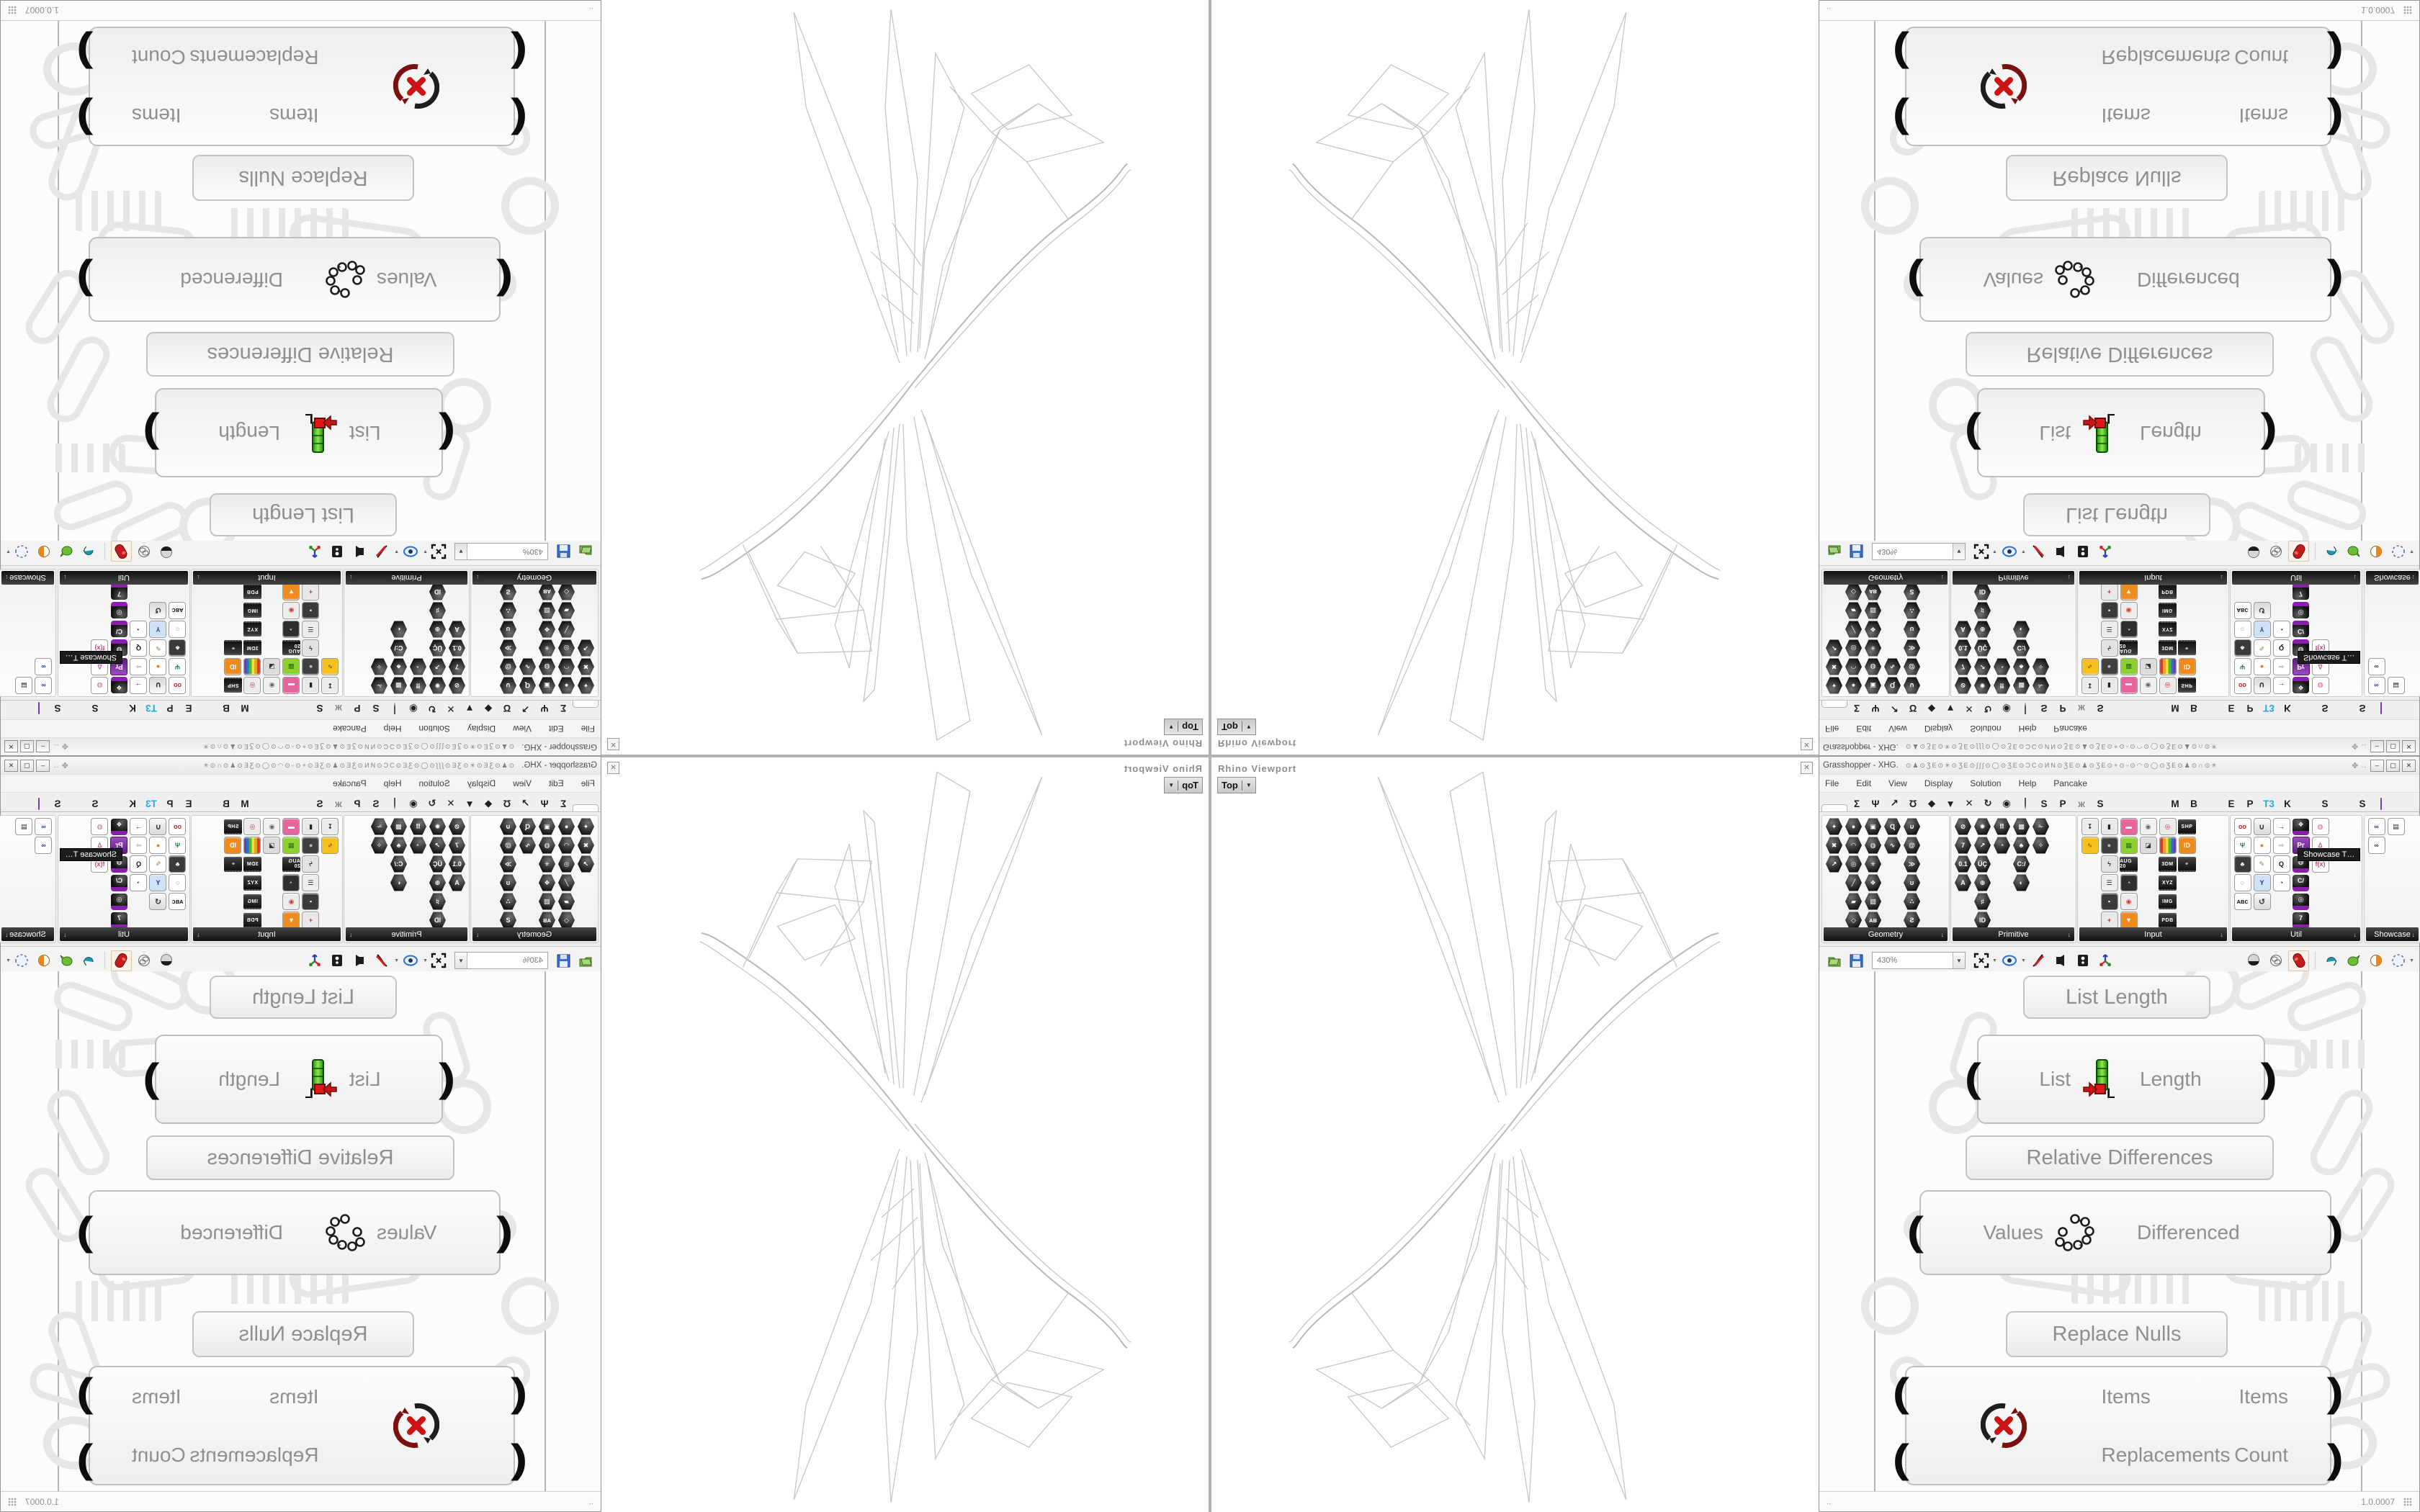  Describe the element at coordinates (2100, 708) in the screenshot. I see `tab-tab-s2: S` at that location.